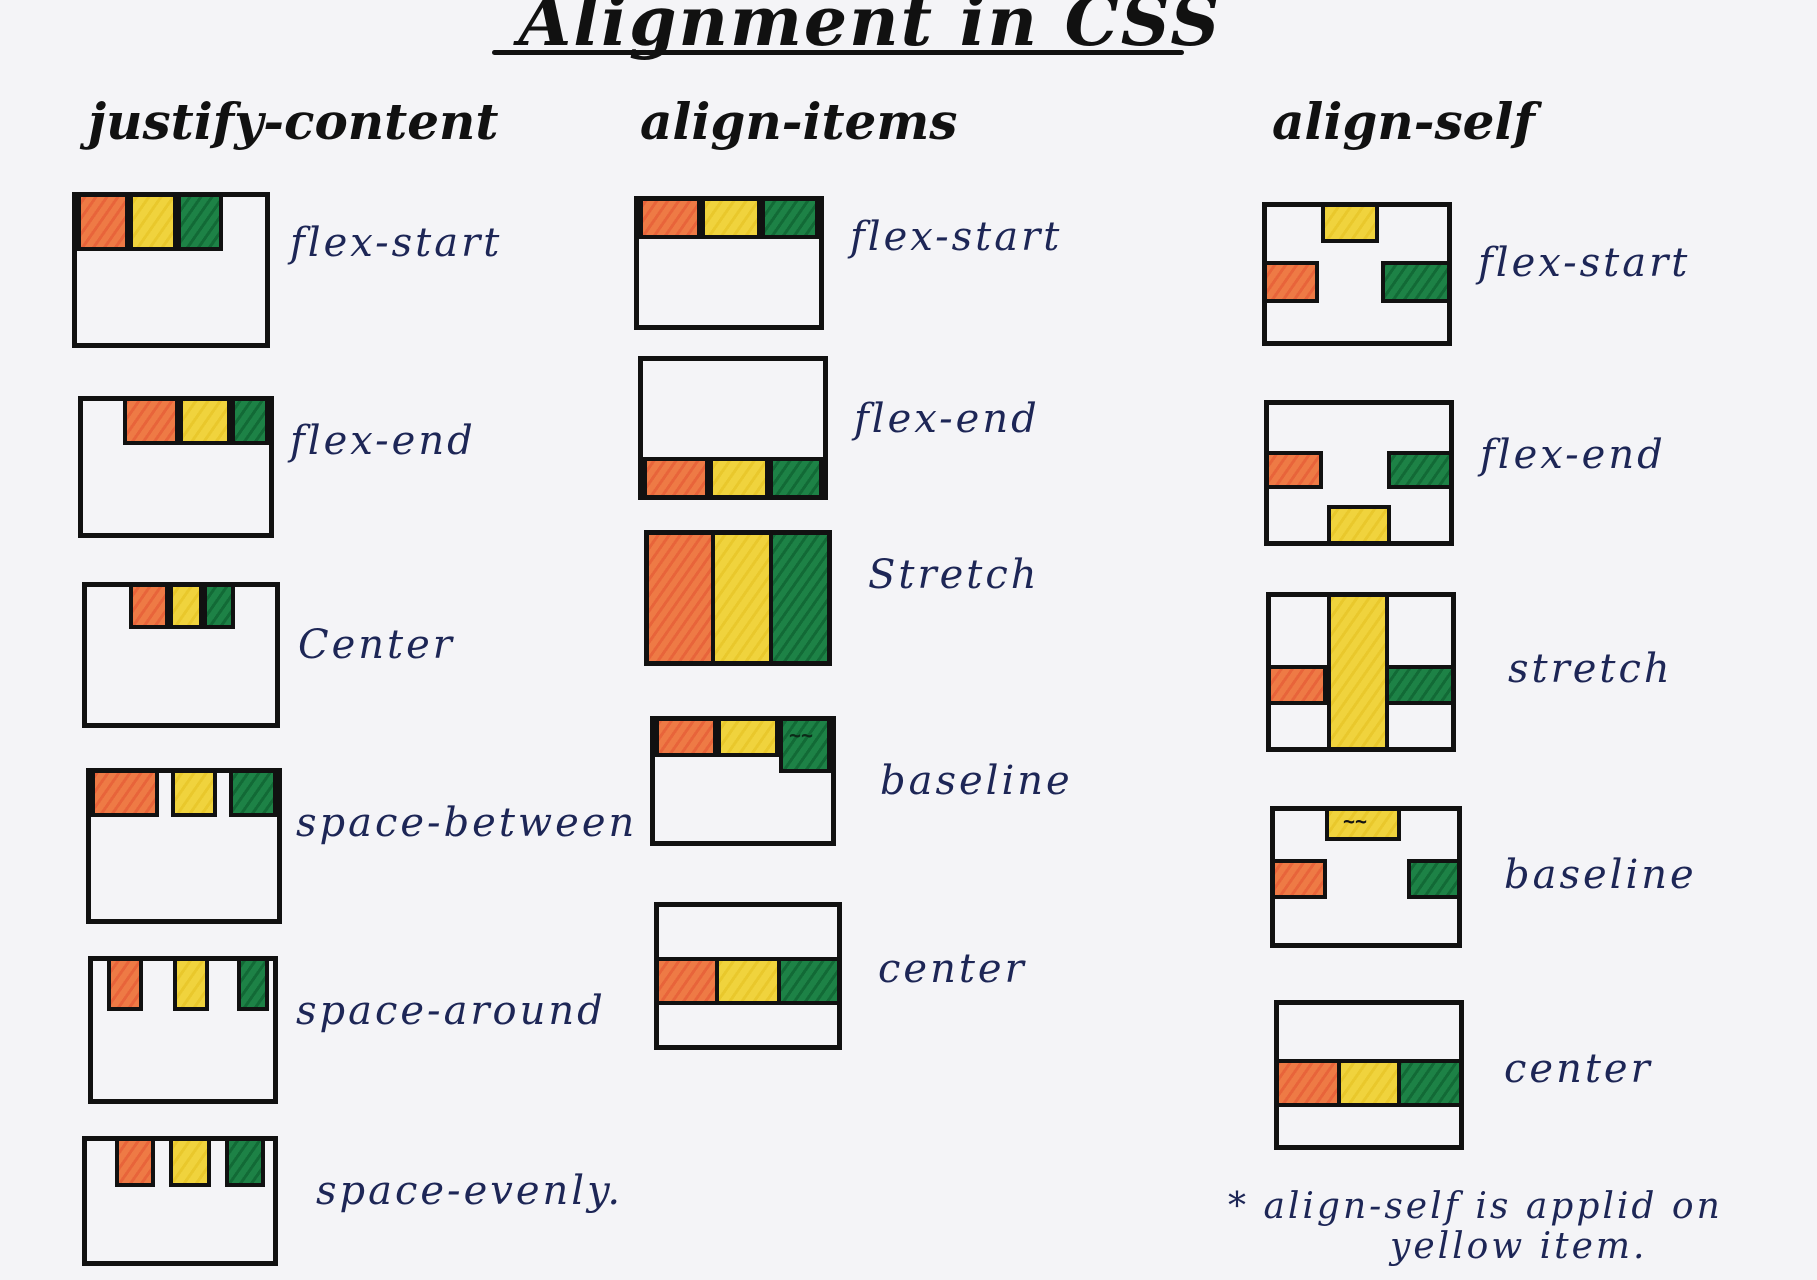  What do you see at coordinates (470, 1191) in the screenshot?
I see `label-justify-space-evenly: space-evenly.` at bounding box center [470, 1191].